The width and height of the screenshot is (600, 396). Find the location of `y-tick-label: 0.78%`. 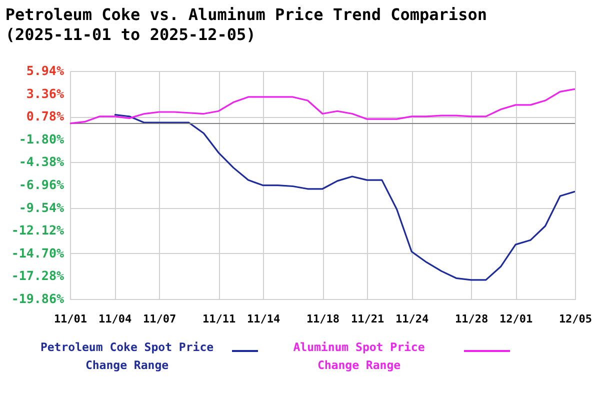

y-tick-label: 0.78% is located at coordinates (45, 116).